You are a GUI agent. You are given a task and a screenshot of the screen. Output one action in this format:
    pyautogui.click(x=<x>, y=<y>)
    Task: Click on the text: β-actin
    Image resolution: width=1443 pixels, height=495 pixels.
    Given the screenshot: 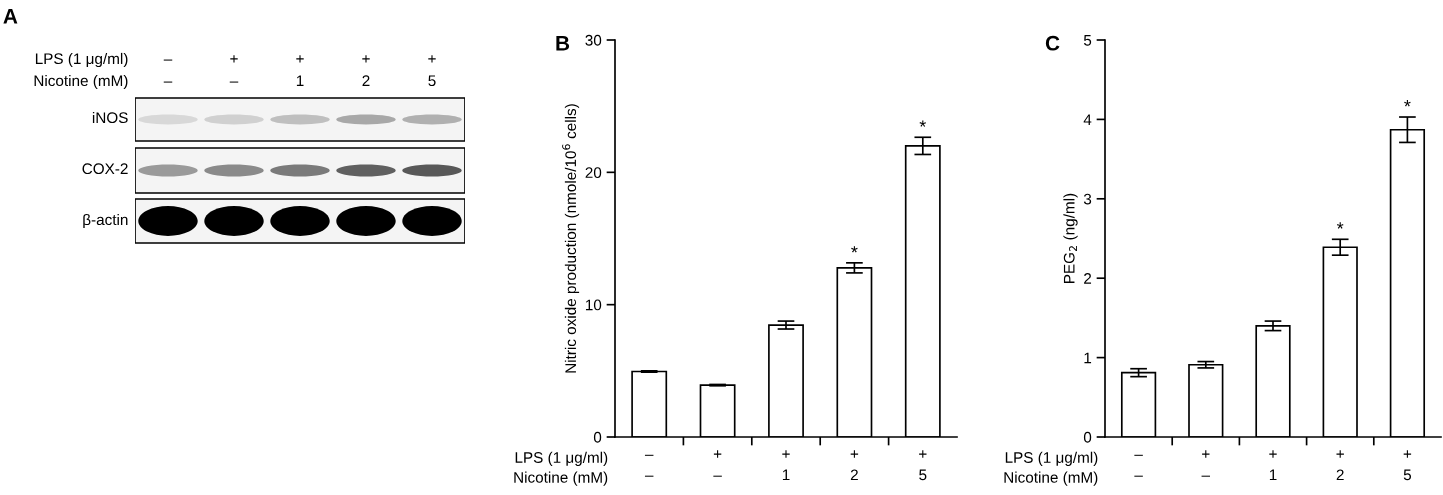 What is the action you would take?
    pyautogui.click(x=105, y=221)
    